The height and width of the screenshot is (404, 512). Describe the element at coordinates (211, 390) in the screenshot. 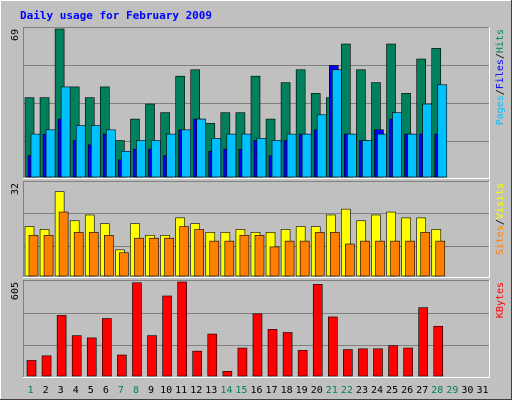

I see `x-label-13: 13` at that location.